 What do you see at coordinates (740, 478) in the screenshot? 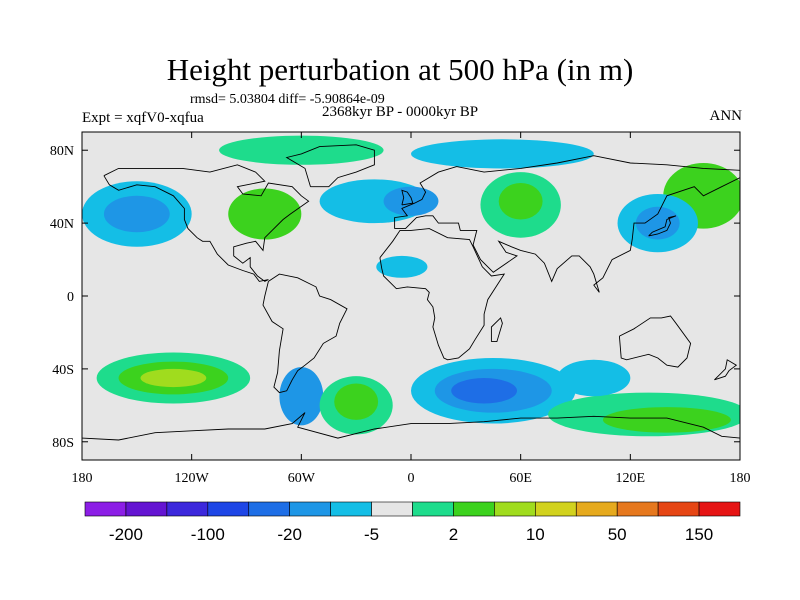
I see `x-tick-label-6: 180` at bounding box center [740, 478].